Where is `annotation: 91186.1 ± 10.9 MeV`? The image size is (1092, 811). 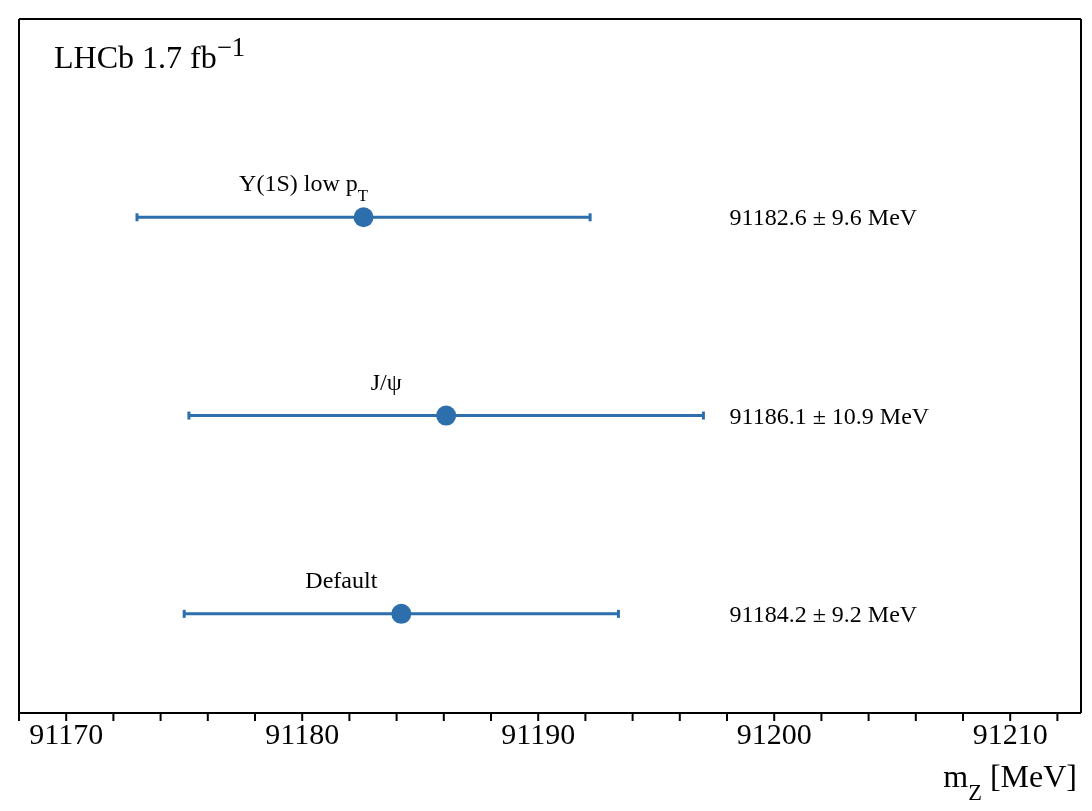
annotation: 91186.1 ± 10.9 MeV is located at coordinates (829, 415).